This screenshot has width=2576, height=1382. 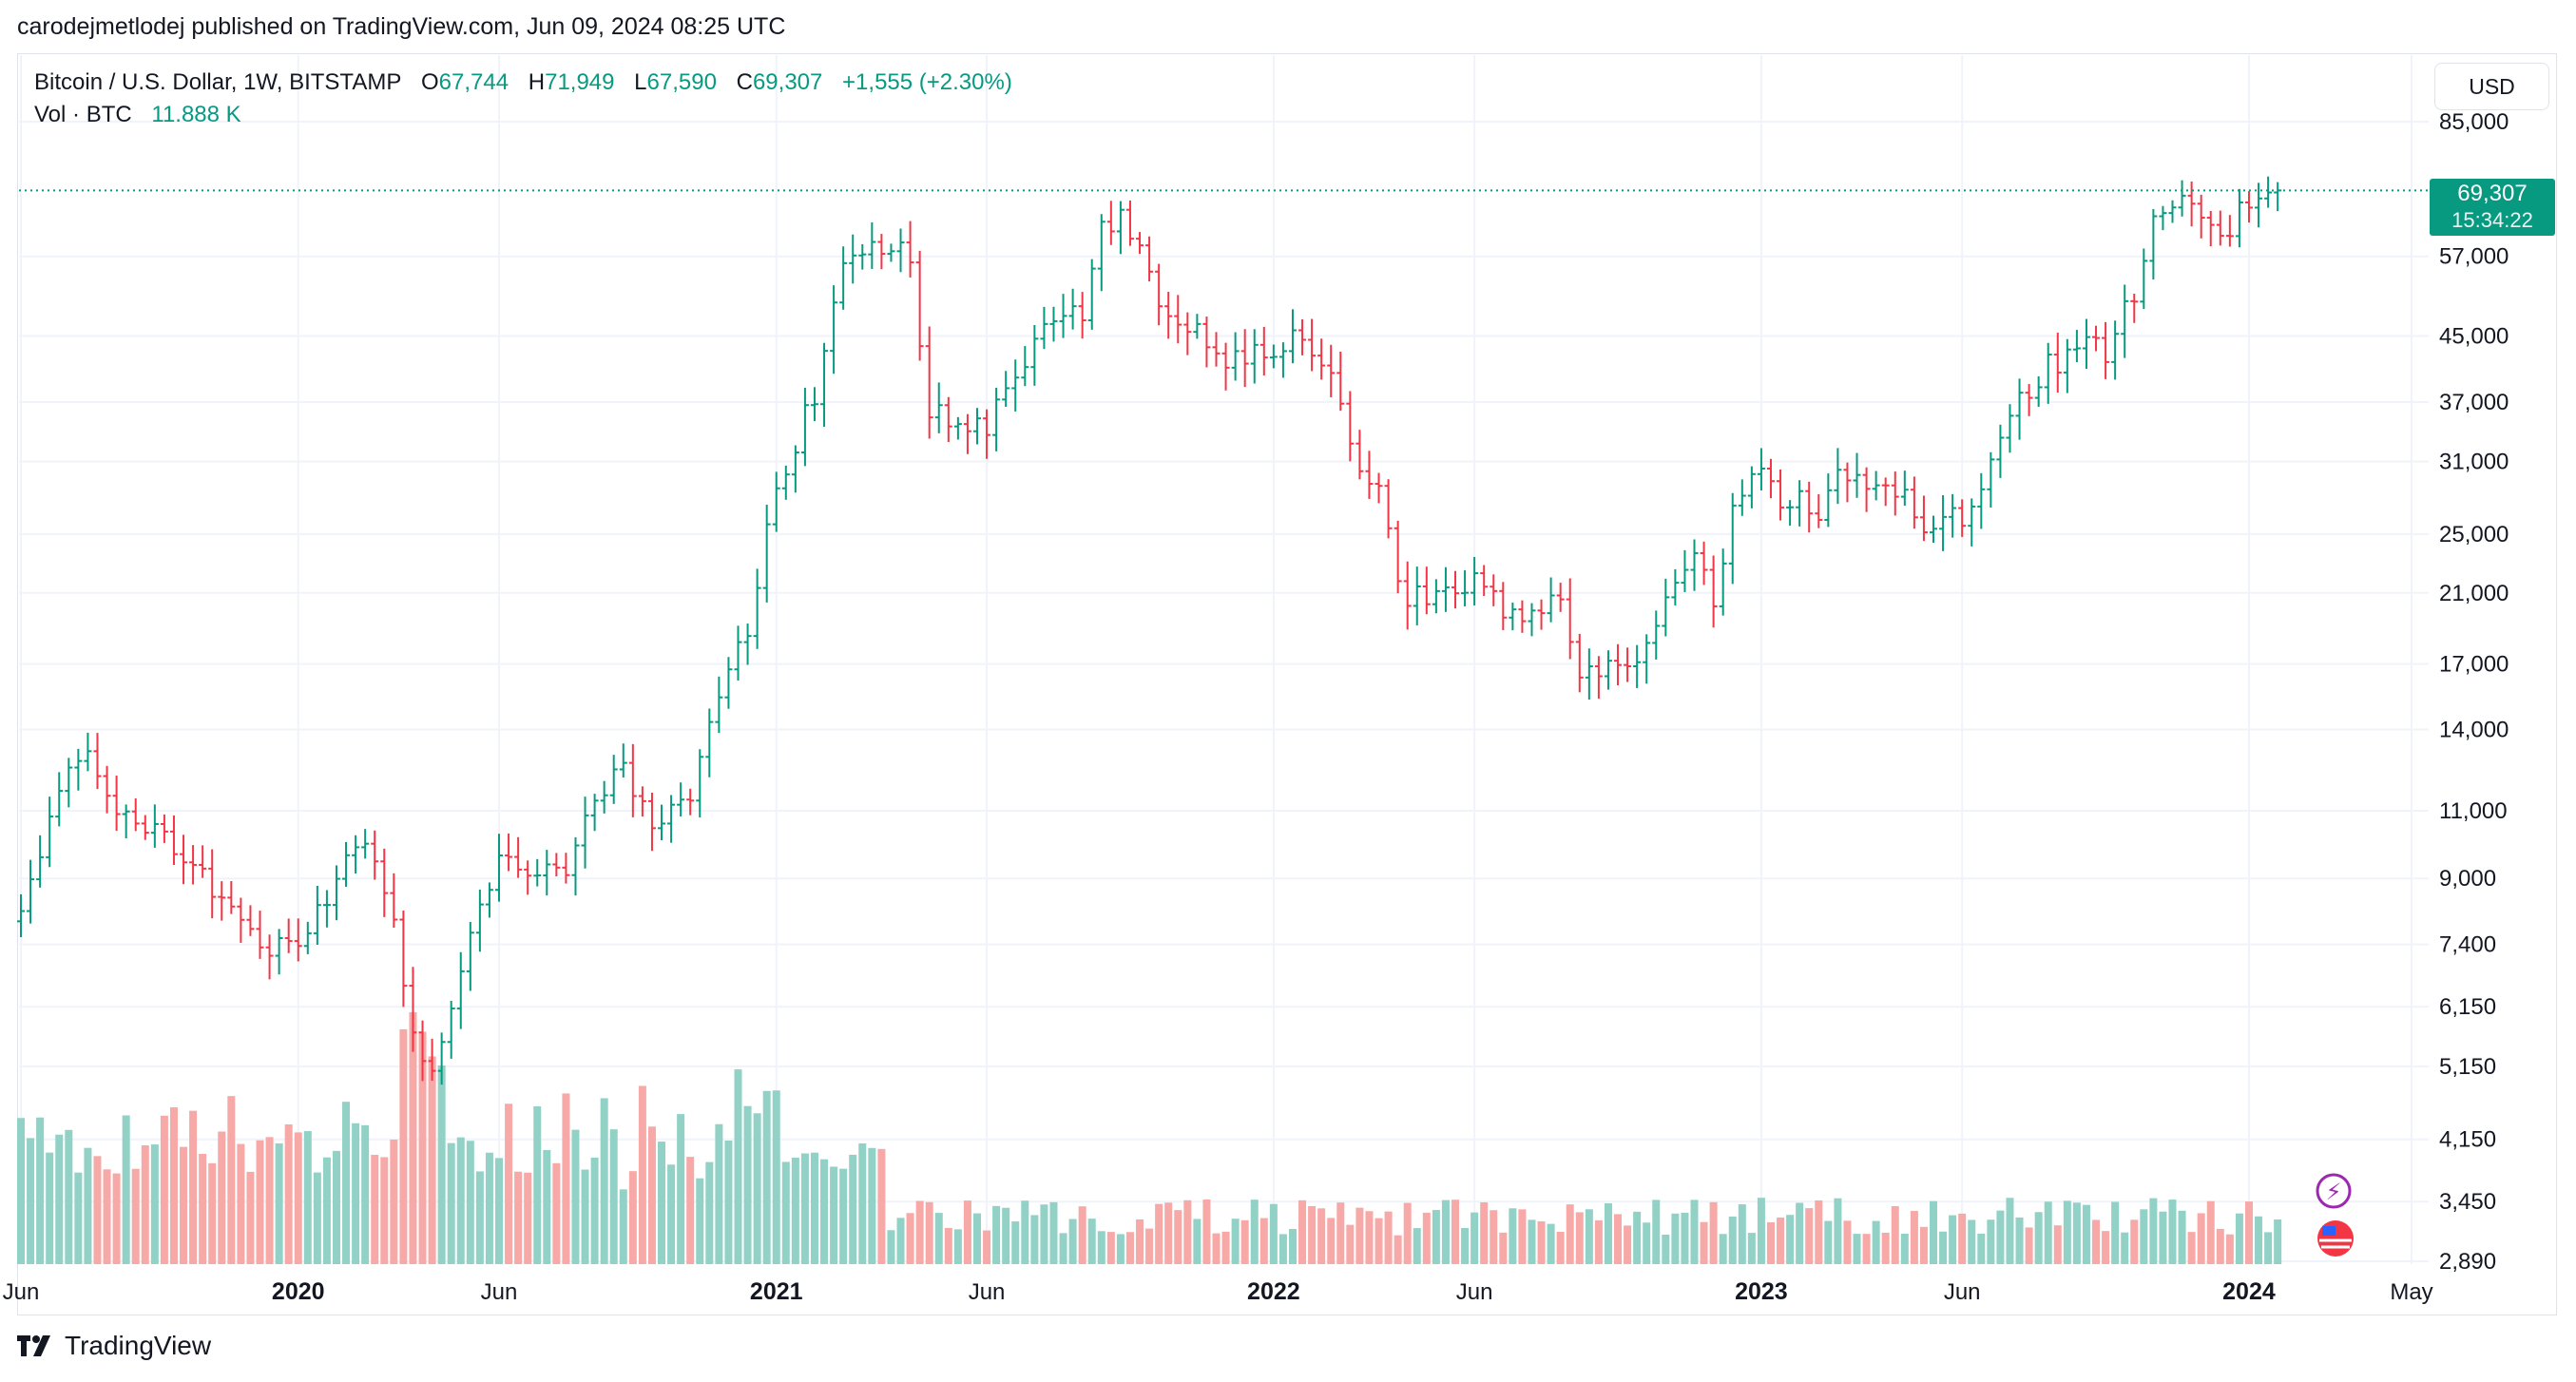 I want to click on symbol-description: Bitcoin / U.S. Dollar, 1W, BITSTAMP, so click(x=218, y=82).